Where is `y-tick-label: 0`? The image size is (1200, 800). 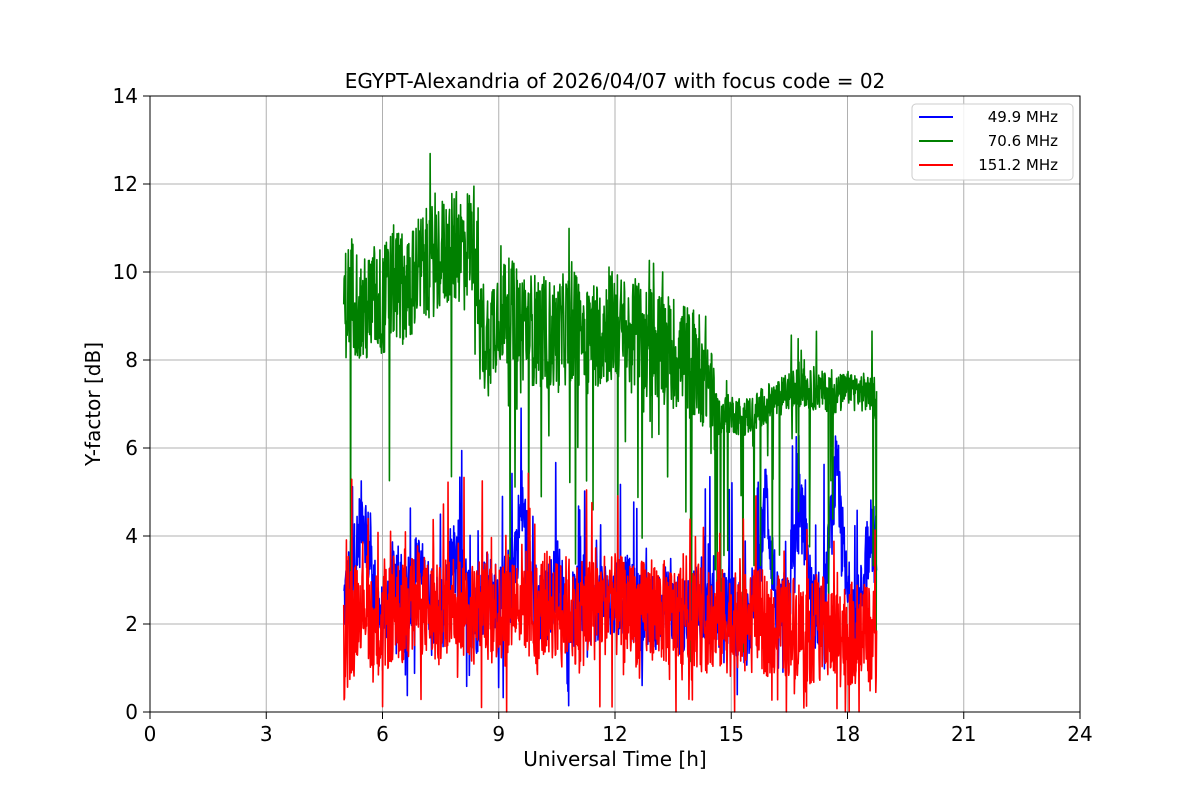 y-tick-label: 0 is located at coordinates (131, 712).